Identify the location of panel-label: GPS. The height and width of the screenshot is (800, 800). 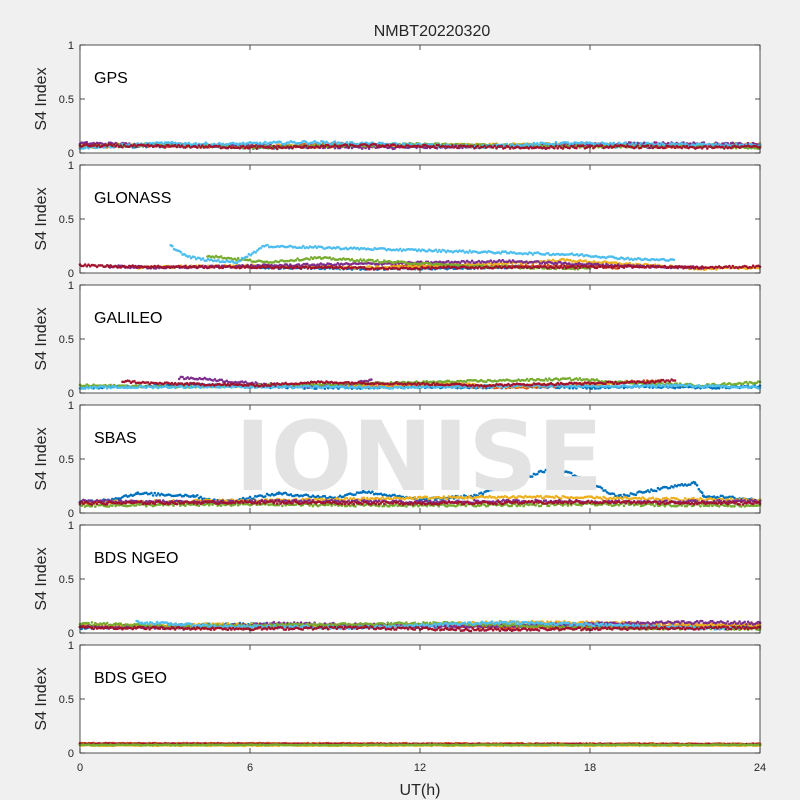
(111, 78).